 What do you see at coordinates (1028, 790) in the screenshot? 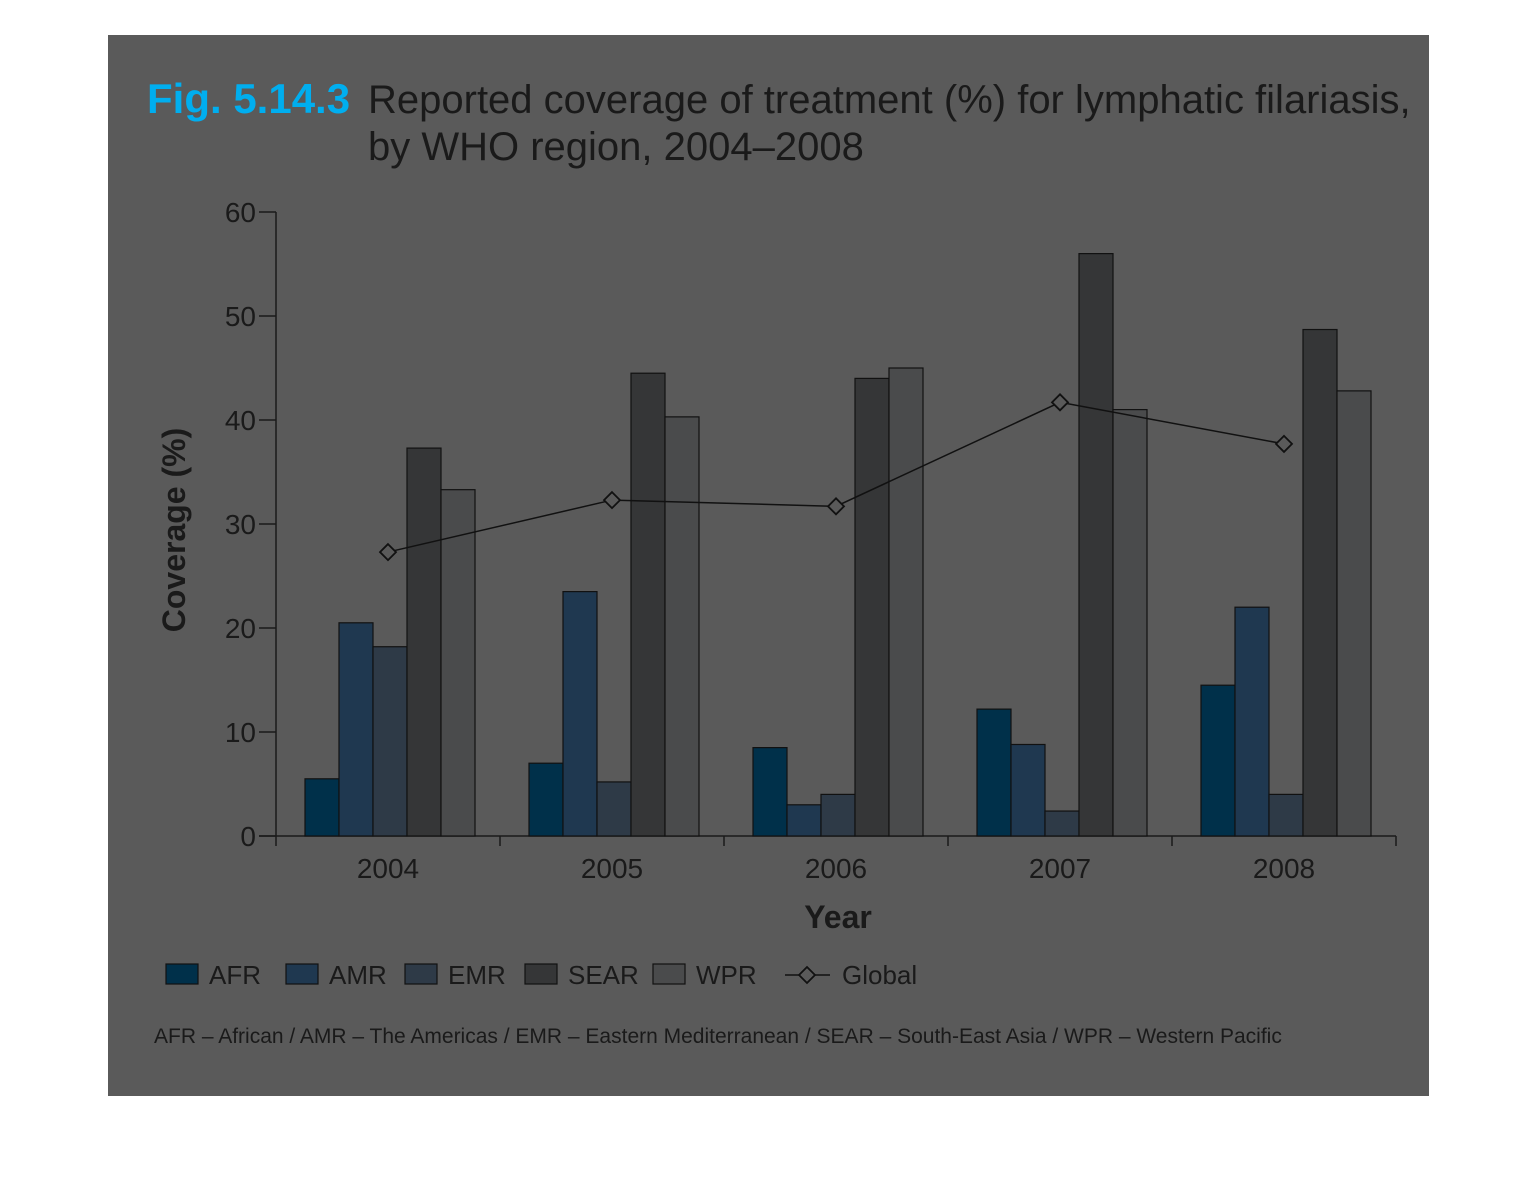
I see `bar-amr-2007` at bounding box center [1028, 790].